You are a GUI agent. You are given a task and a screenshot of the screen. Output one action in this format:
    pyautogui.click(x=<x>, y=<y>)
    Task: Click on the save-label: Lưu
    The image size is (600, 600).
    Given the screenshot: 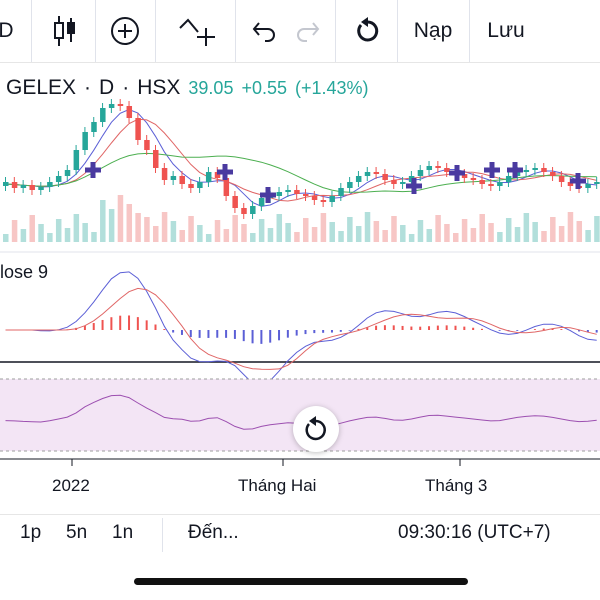 What is the action you would take?
    pyautogui.click(x=506, y=30)
    